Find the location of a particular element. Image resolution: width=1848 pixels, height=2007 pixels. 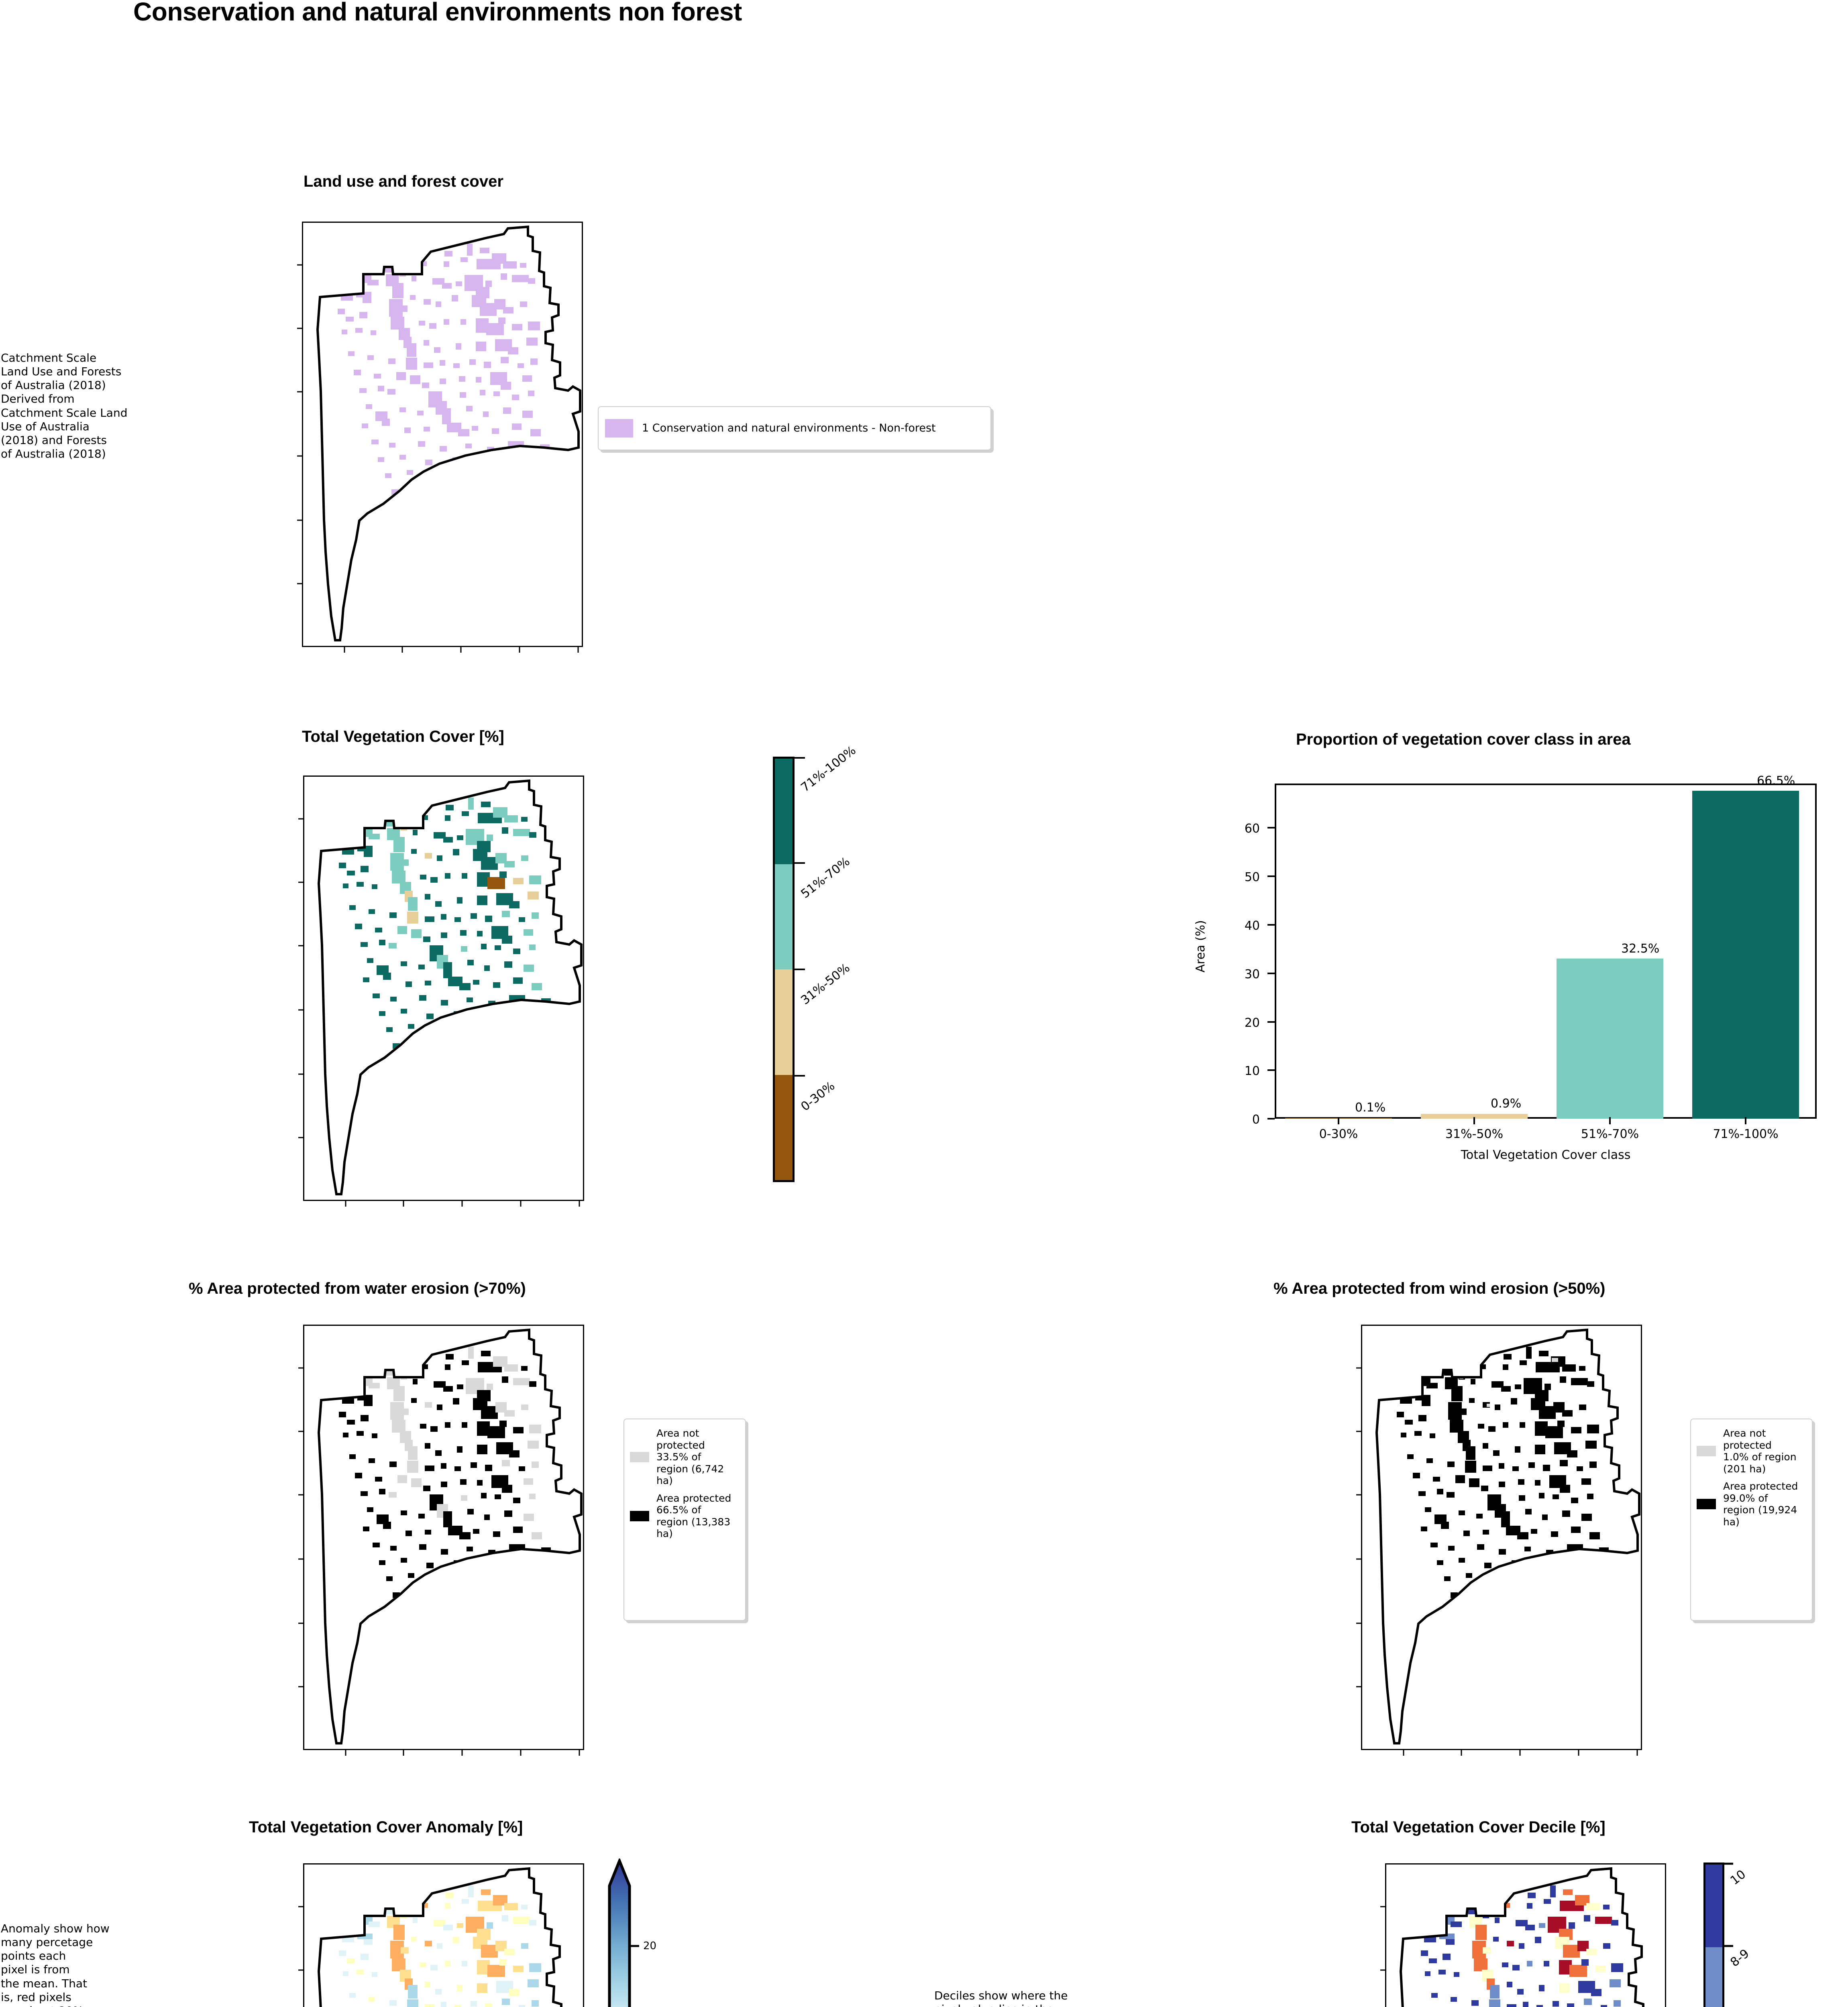

vegcover-colorbar-label: 71%-100% is located at coordinates (828, 769).